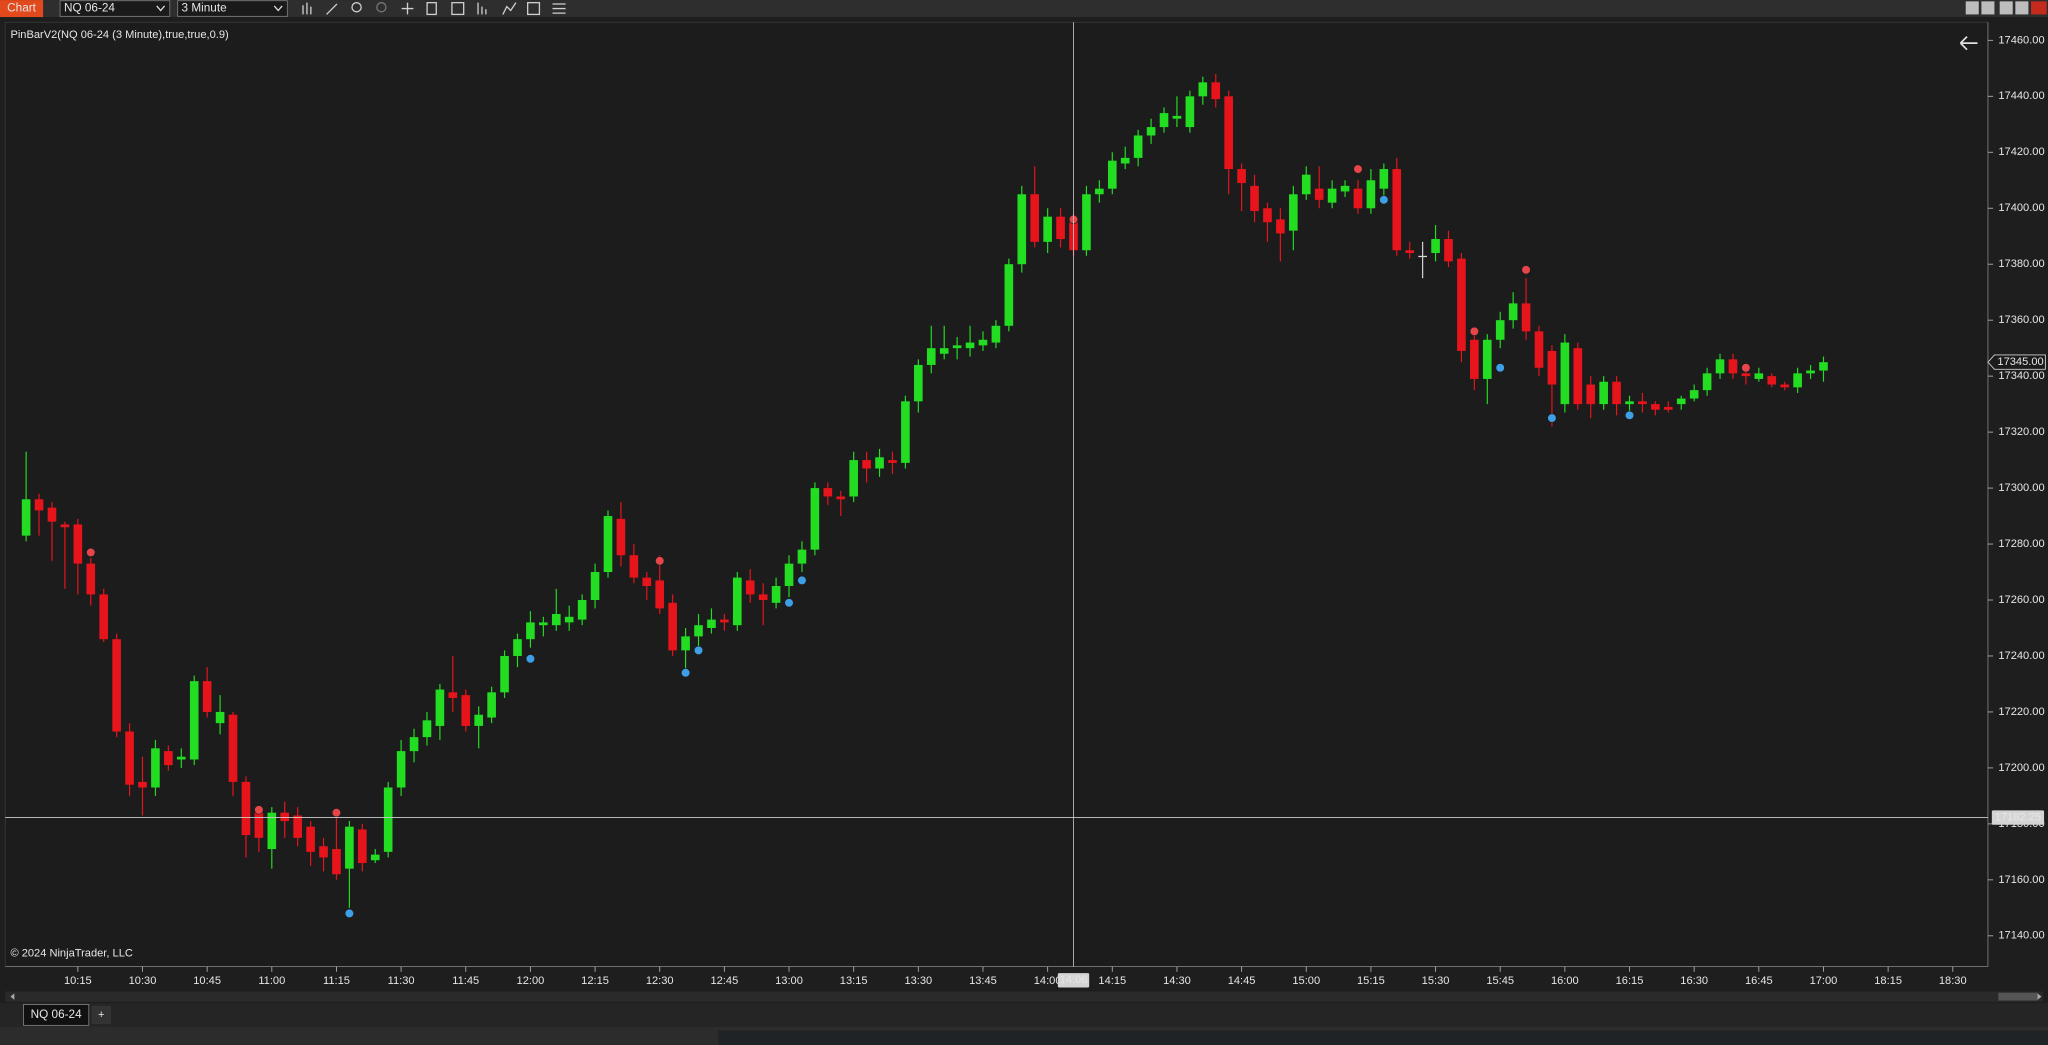 The height and width of the screenshot is (1045, 2048). I want to click on interval-selector, so click(232, 8).